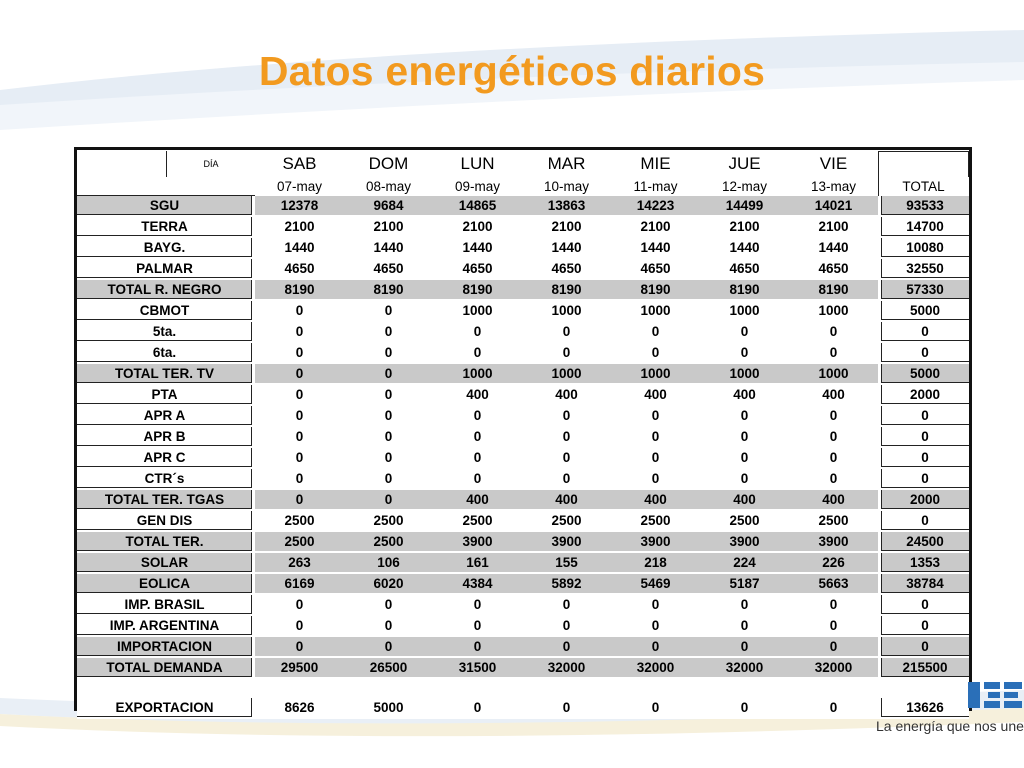 The height and width of the screenshot is (768, 1024). Describe the element at coordinates (655, 163) in the screenshot. I see `day-header: MIE` at that location.